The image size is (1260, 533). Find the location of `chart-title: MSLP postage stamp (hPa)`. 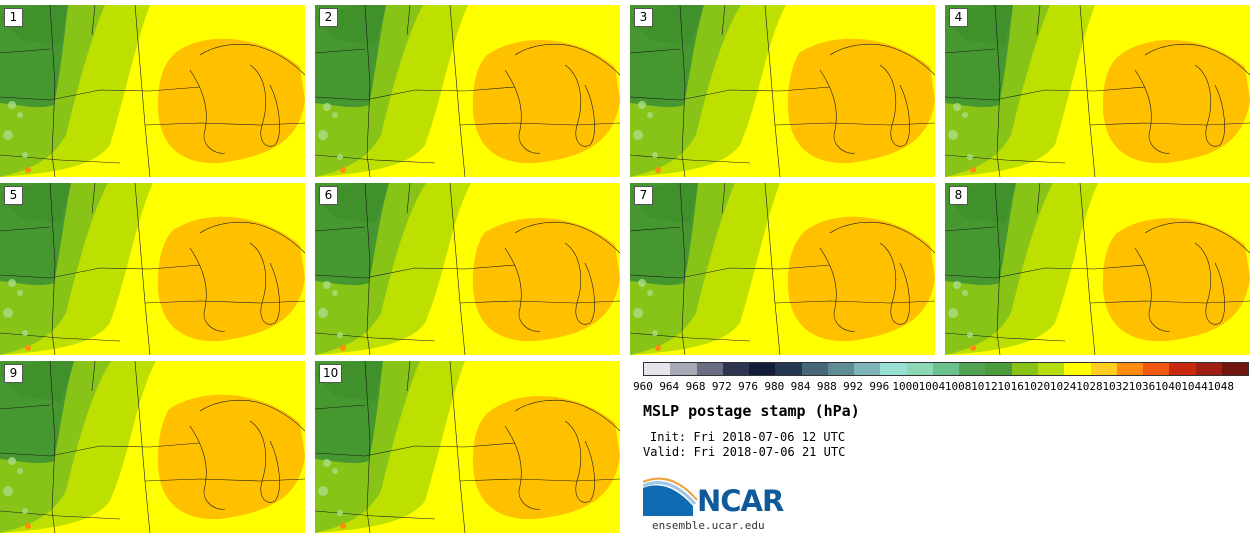

chart-title: MSLP postage stamp (hPa) is located at coordinates (751, 411).